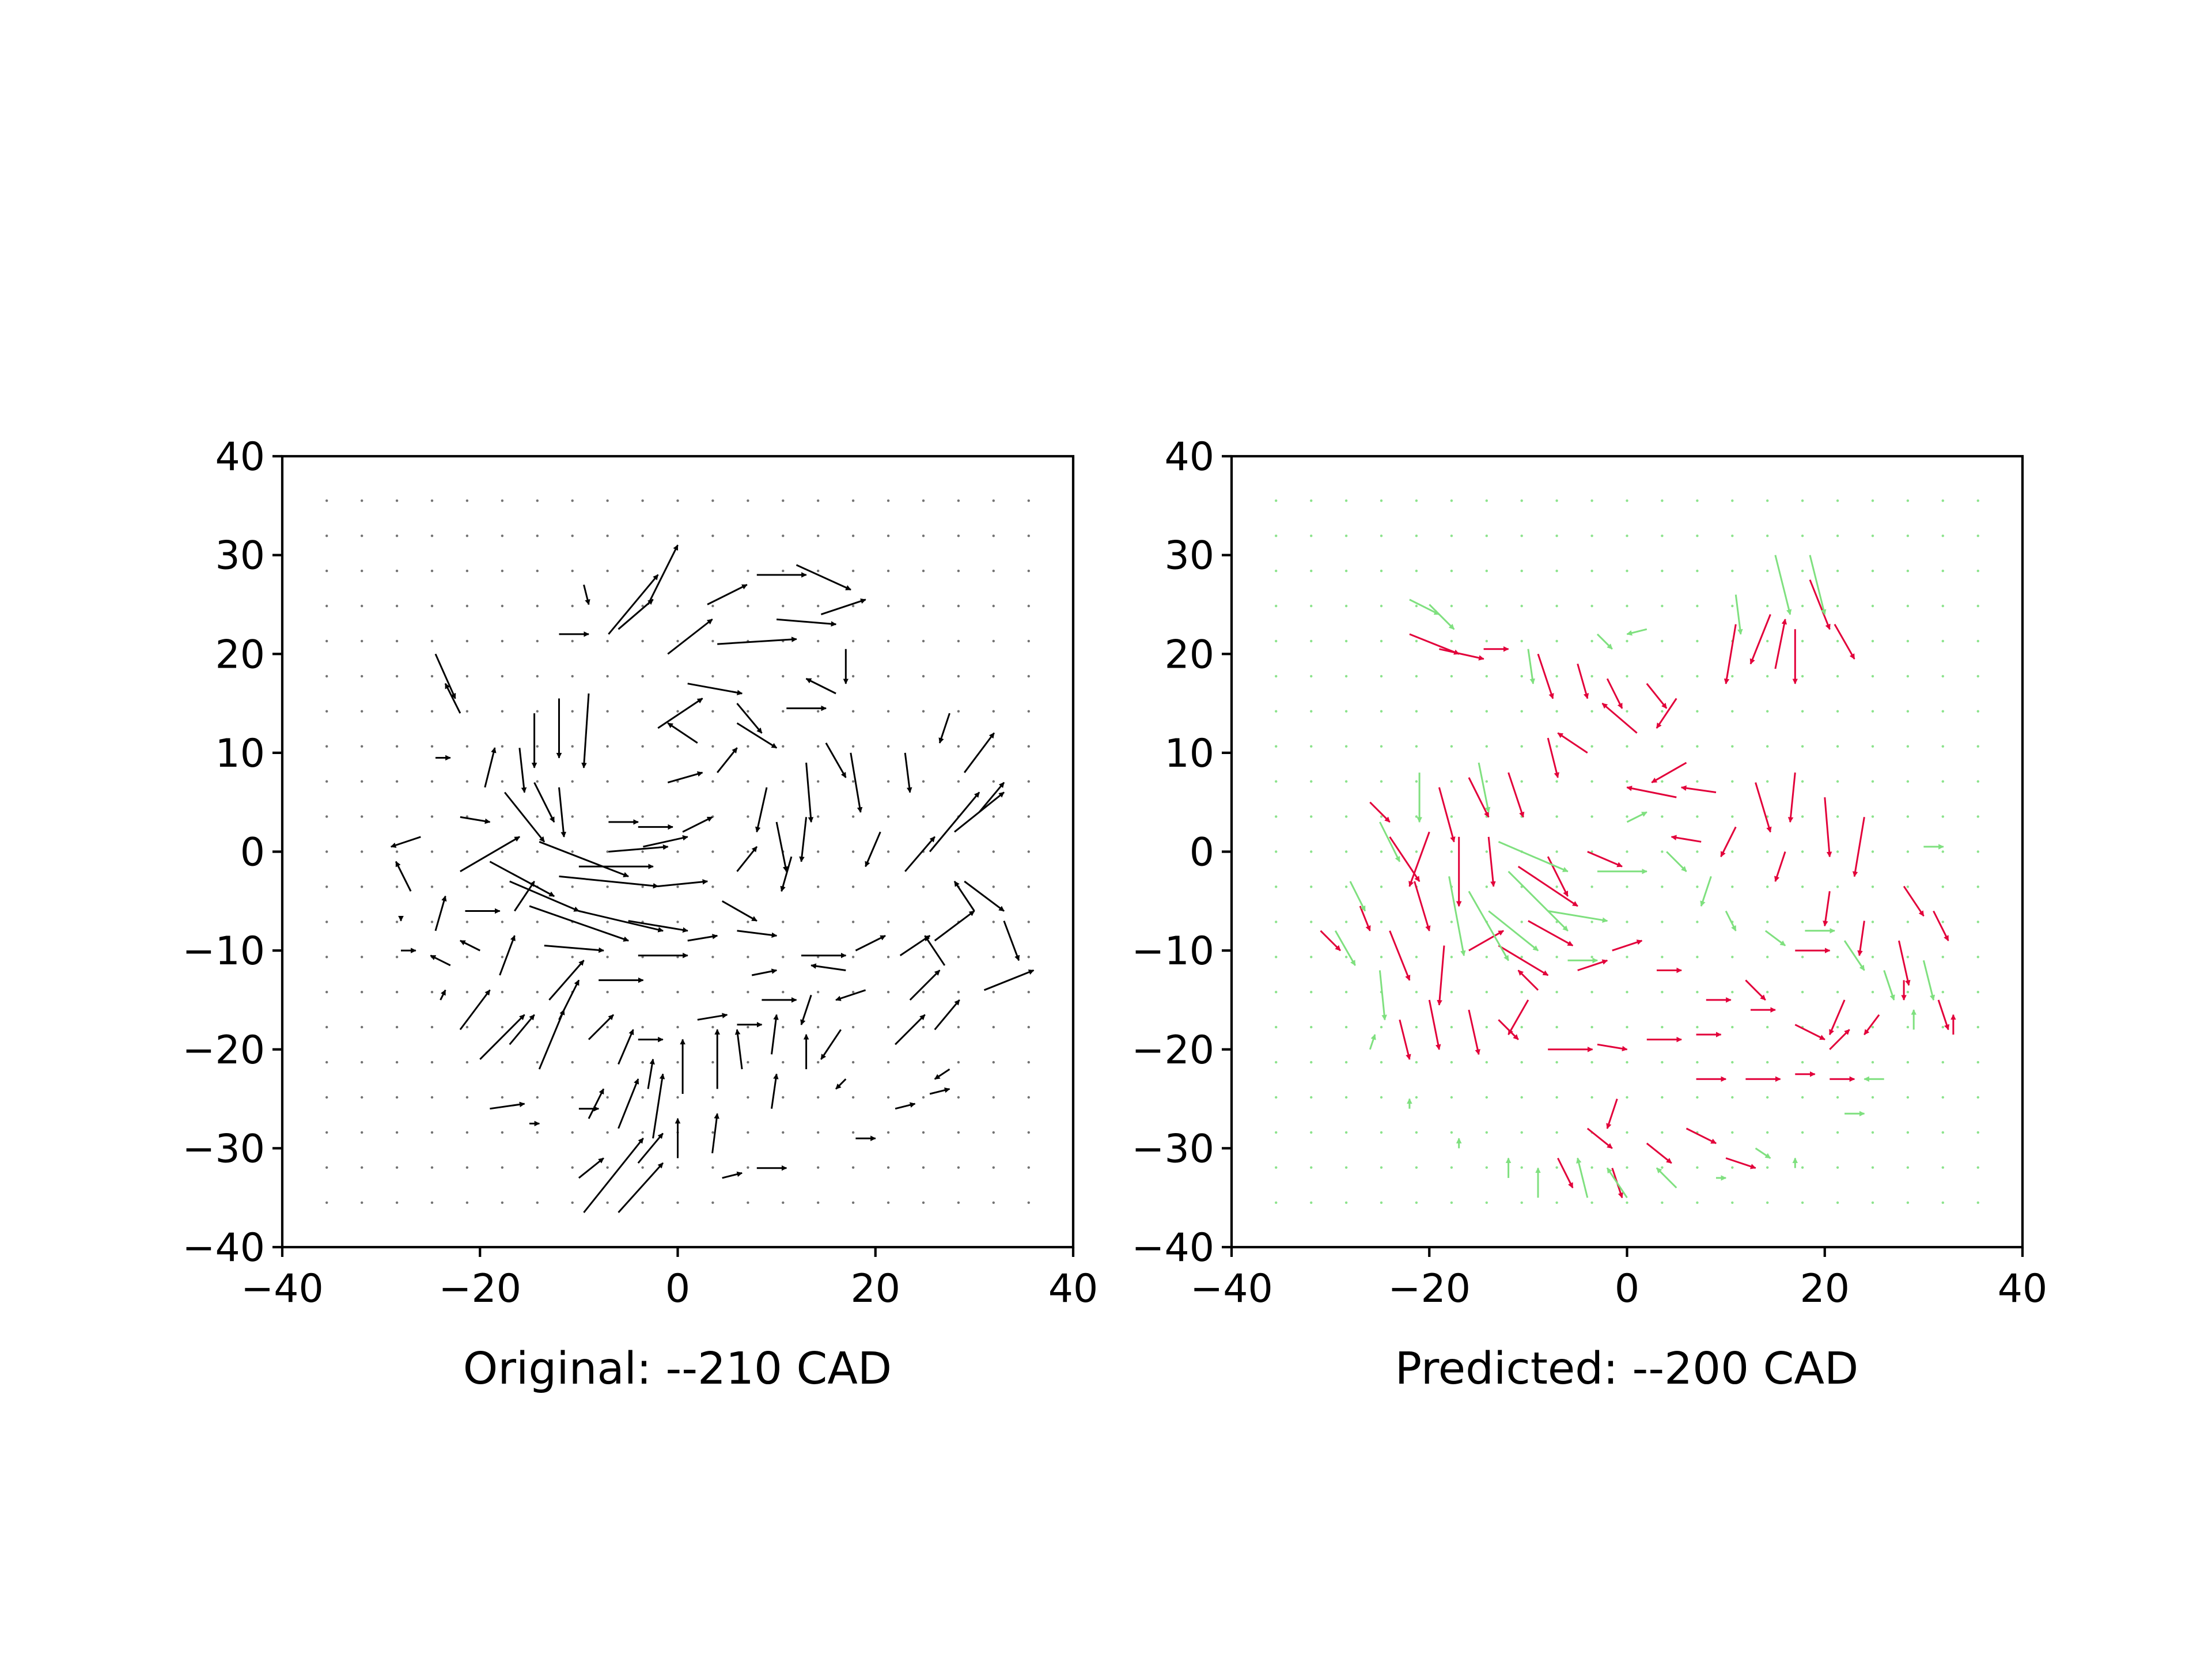 This screenshot has width=2212, height=1659. What do you see at coordinates (712, 878) in the screenshot?
I see `left-vectors` at bounding box center [712, 878].